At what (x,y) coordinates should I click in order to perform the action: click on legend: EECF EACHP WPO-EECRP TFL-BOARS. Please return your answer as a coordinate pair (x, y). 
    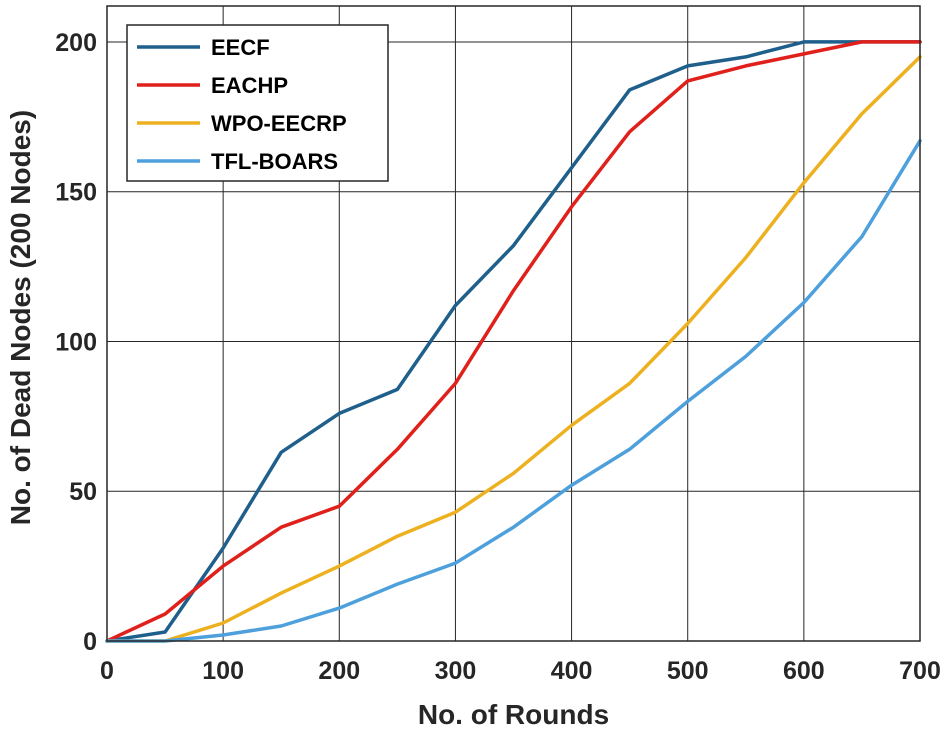
    Looking at the image, I should click on (257, 103).